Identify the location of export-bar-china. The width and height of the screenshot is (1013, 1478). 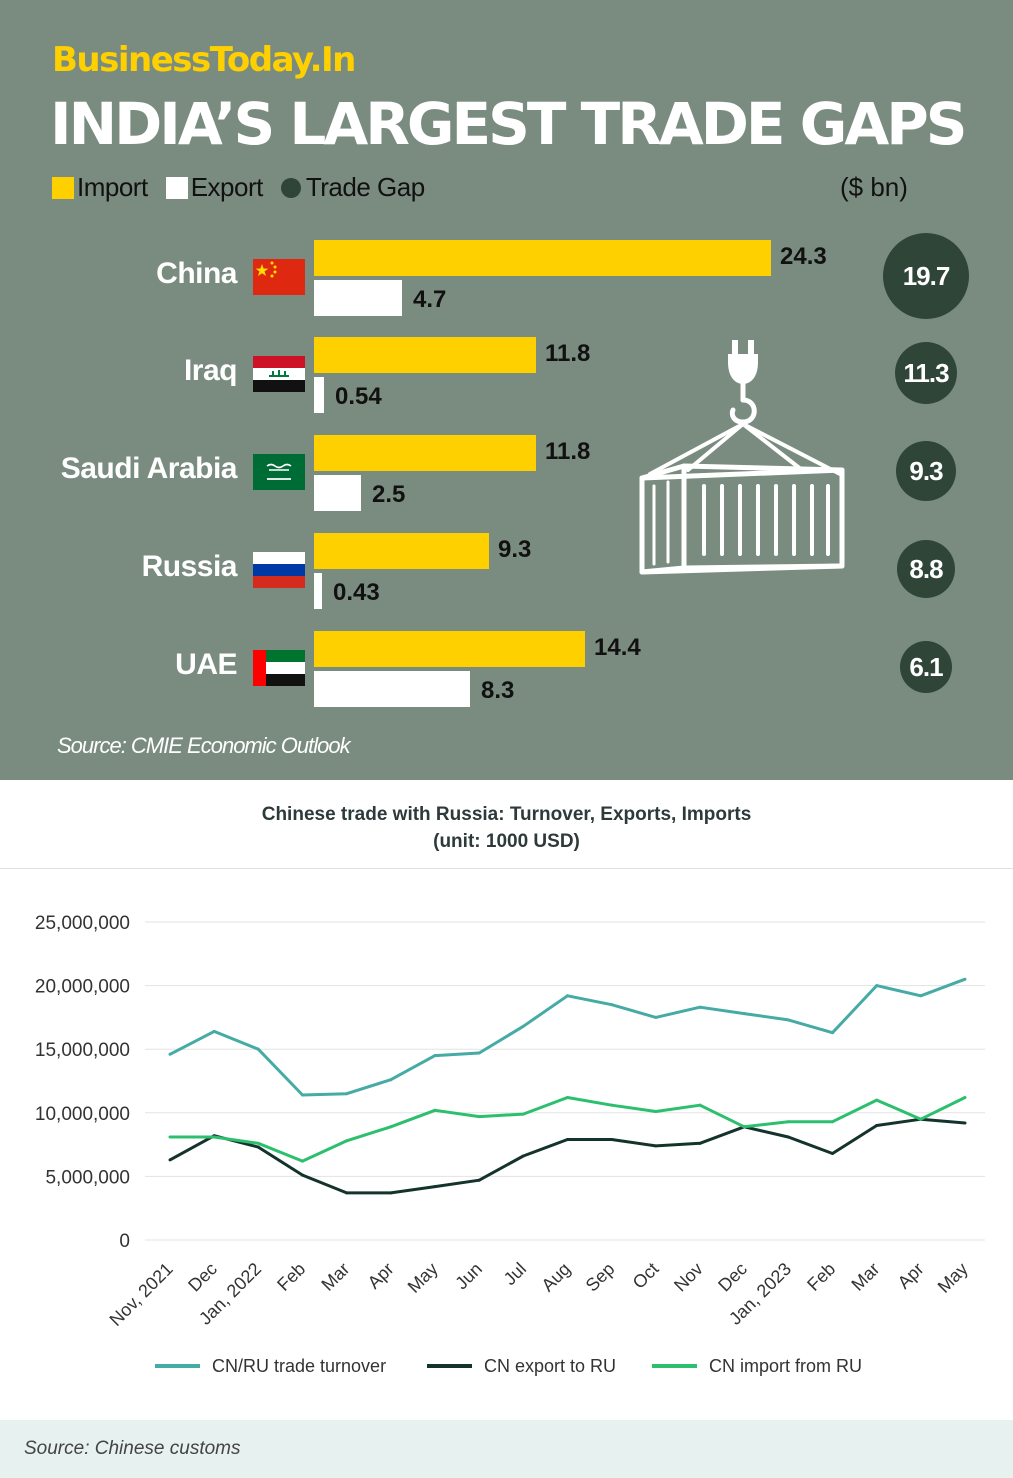
(358, 298).